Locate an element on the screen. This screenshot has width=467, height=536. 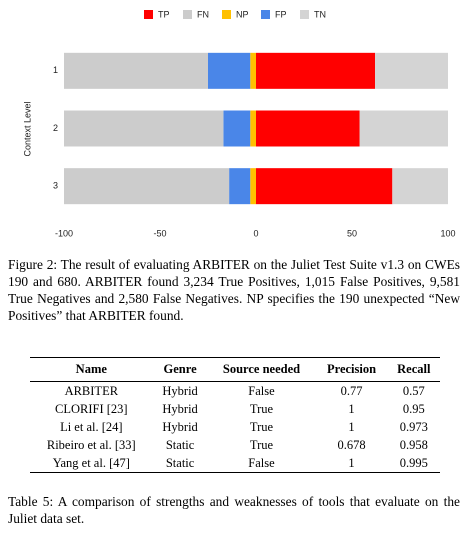
table-cell: 0.678 is located at coordinates (351, 444).